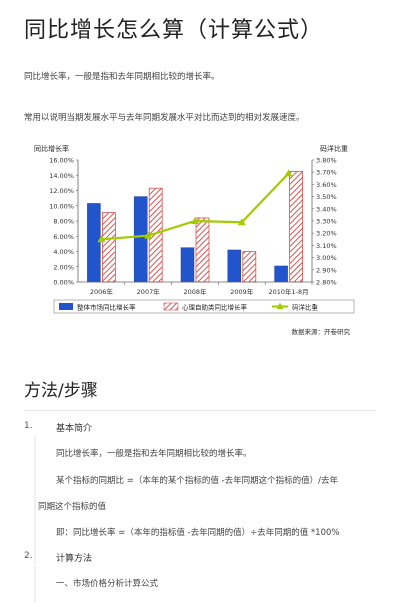 The image size is (400, 607). What do you see at coordinates (63, 222) in the screenshot?
I see `left-tick-label: 8.00%` at bounding box center [63, 222].